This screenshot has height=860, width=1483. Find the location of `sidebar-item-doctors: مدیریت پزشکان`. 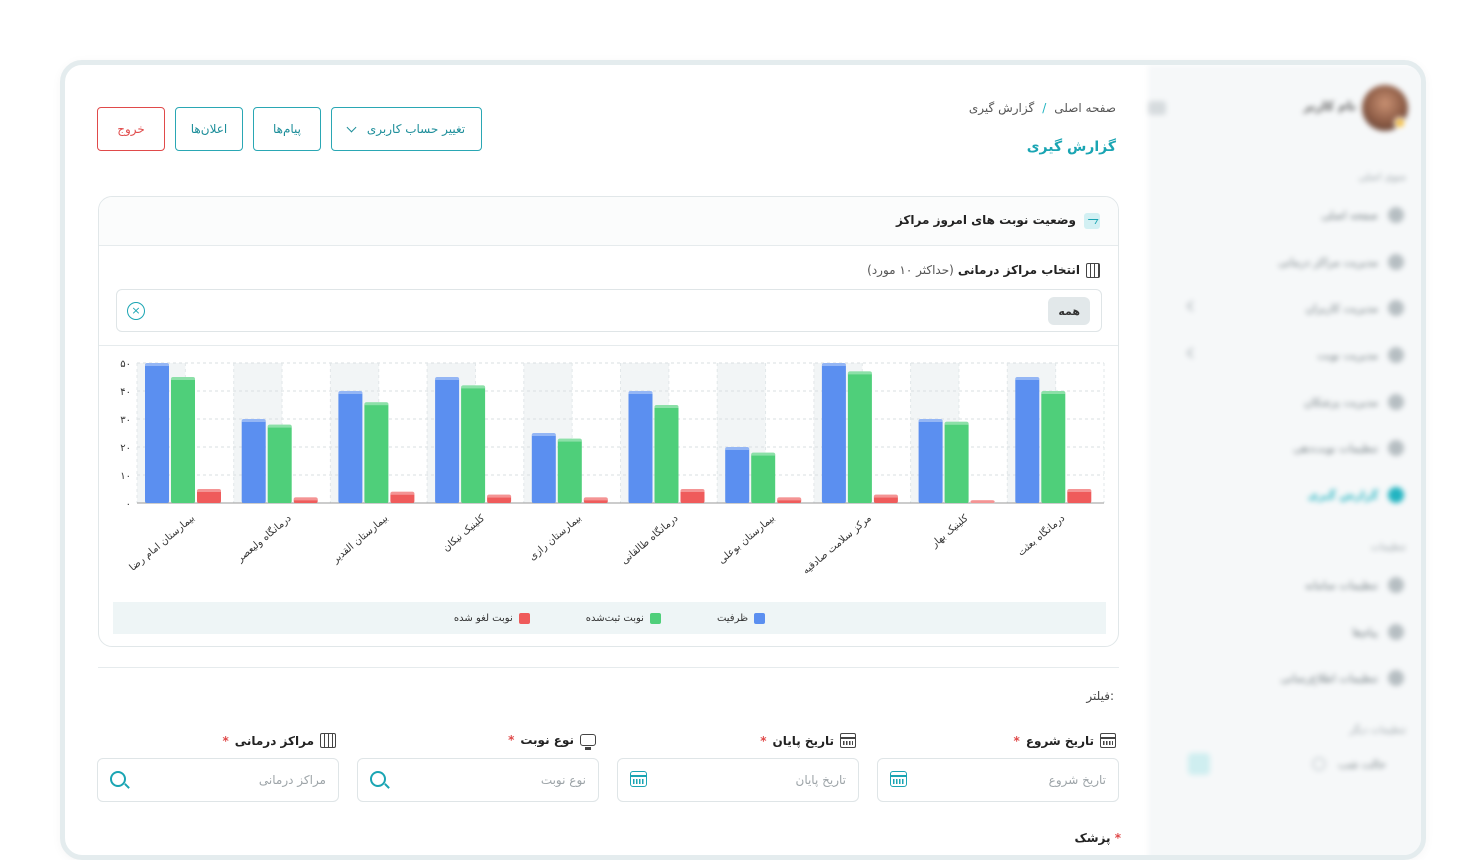

sidebar-item-doctors: مدیریت پزشکان is located at coordinates (1294, 402).